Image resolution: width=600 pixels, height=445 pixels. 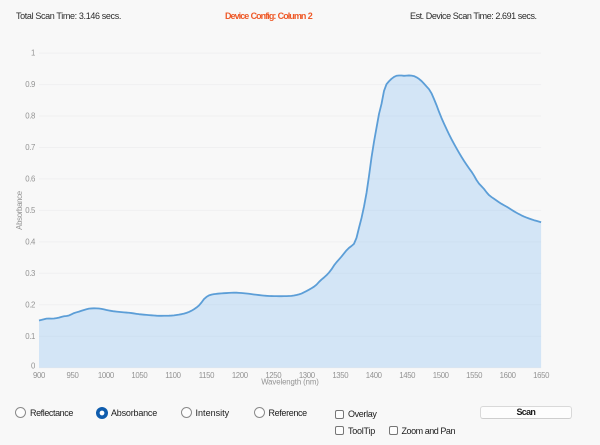 I want to click on svg-text: 0.6, so click(x=30, y=179).